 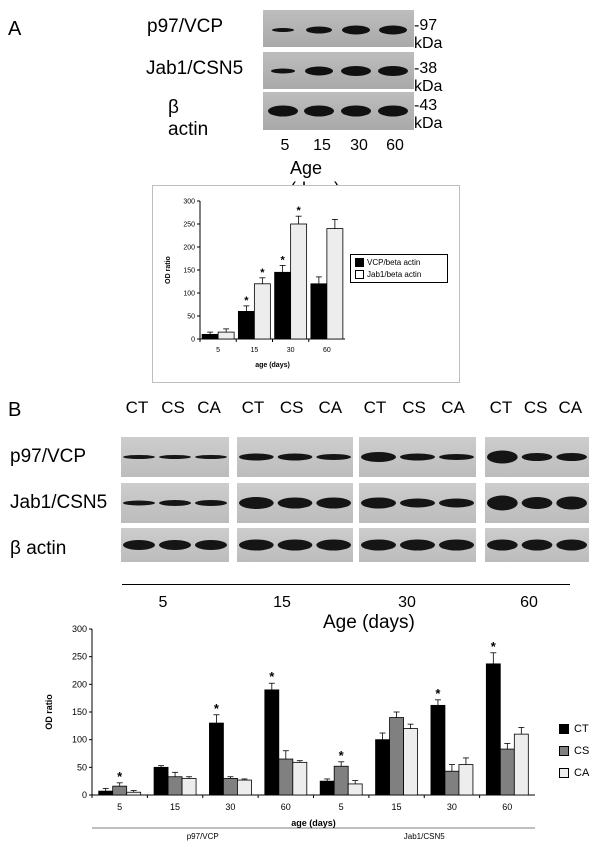 I want to click on panel-b-age-label: Age (days), so click(x=369, y=622).